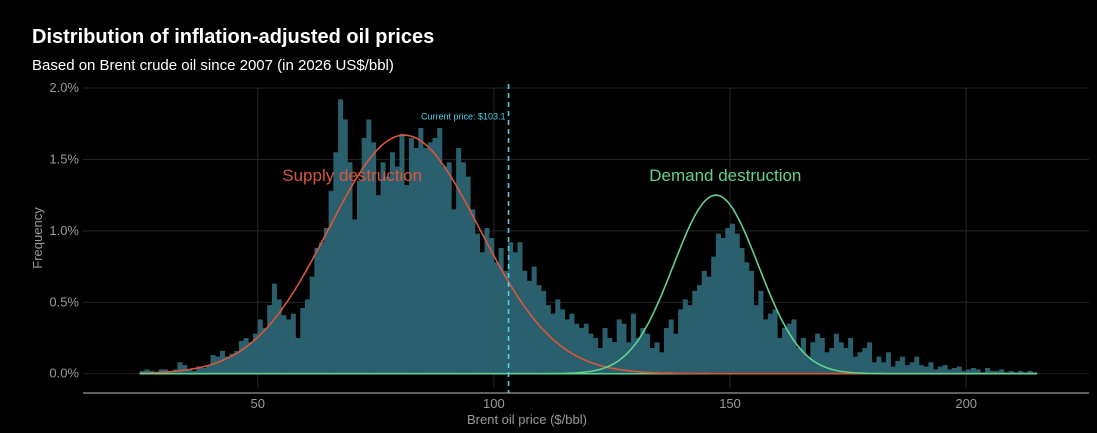 This screenshot has width=1097, height=433. Describe the element at coordinates (37, 238) in the screenshot. I see `y-axis-title: Frequency` at that location.